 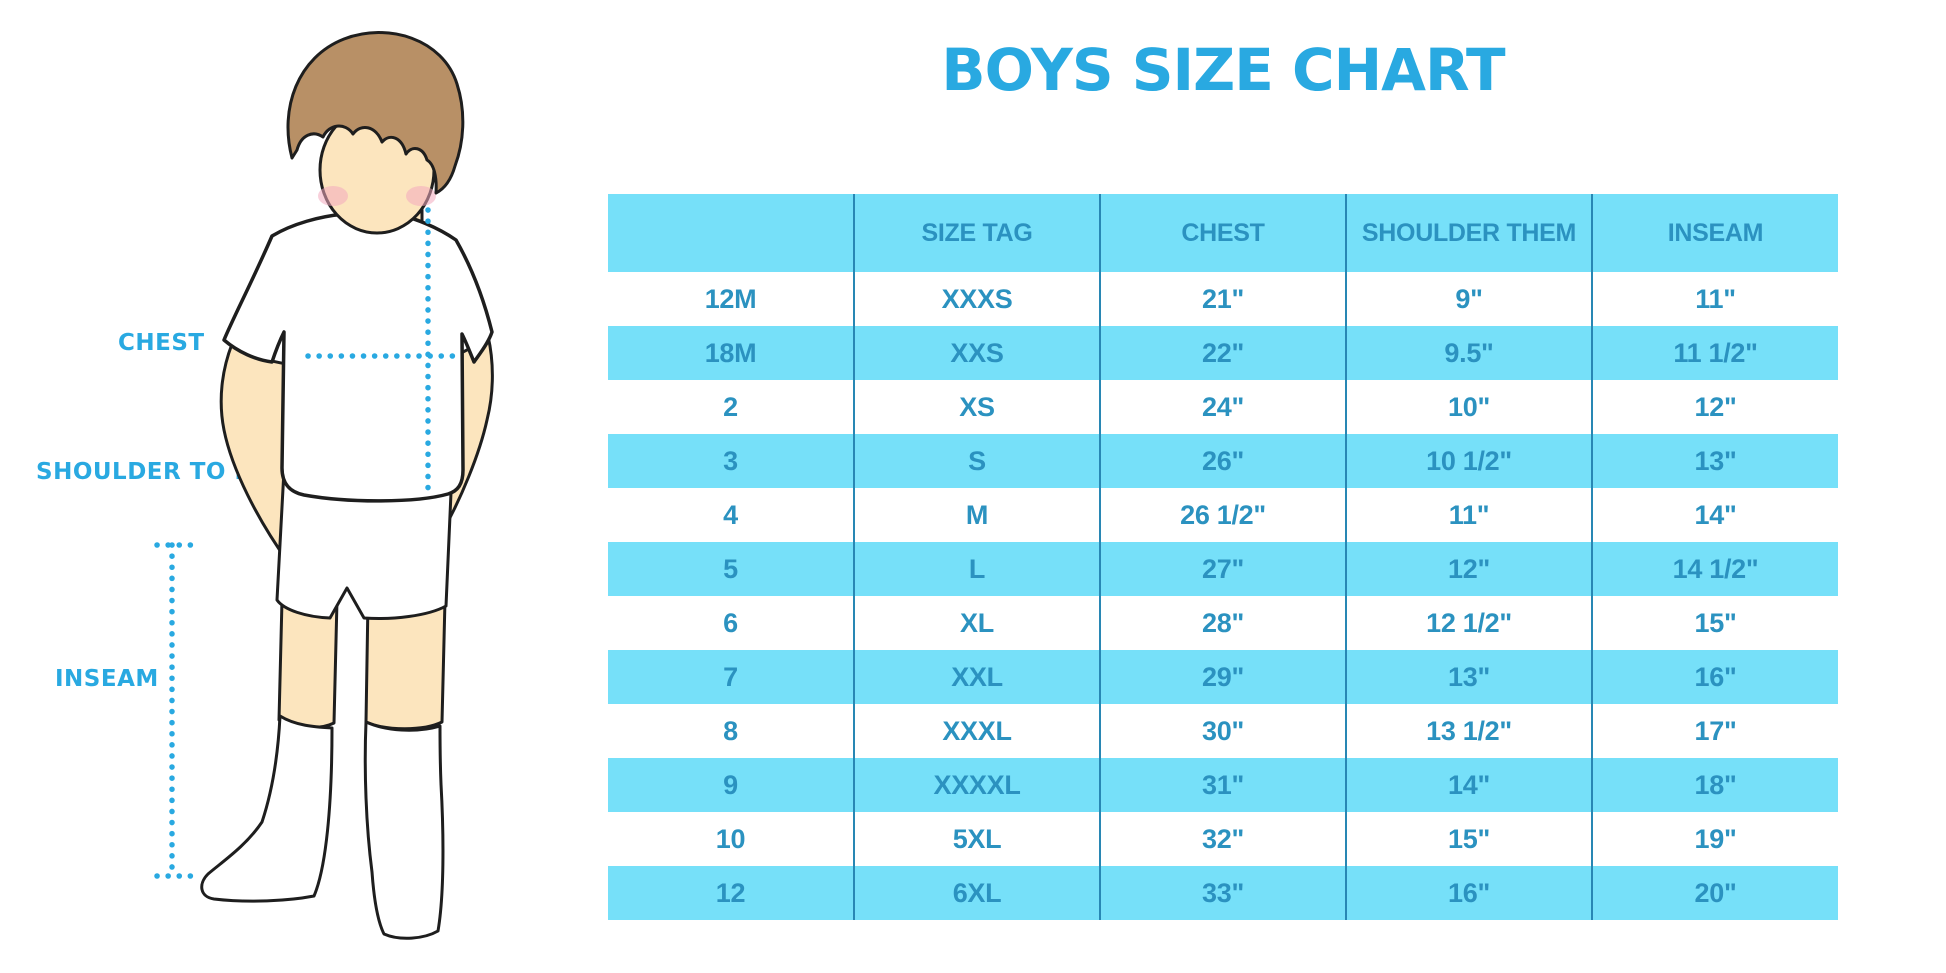 I want to click on header-cell-shoulder-them: SHOULDER THEM, so click(x=1468, y=233).